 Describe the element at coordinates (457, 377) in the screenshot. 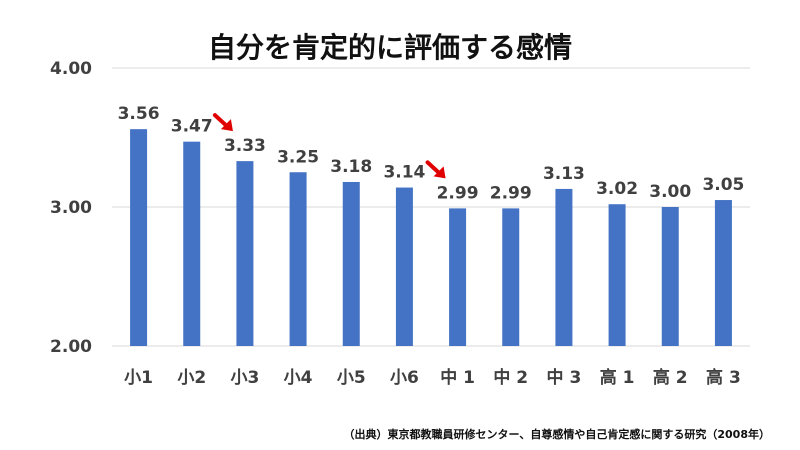

I see `x-tick-label: 中 1` at that location.